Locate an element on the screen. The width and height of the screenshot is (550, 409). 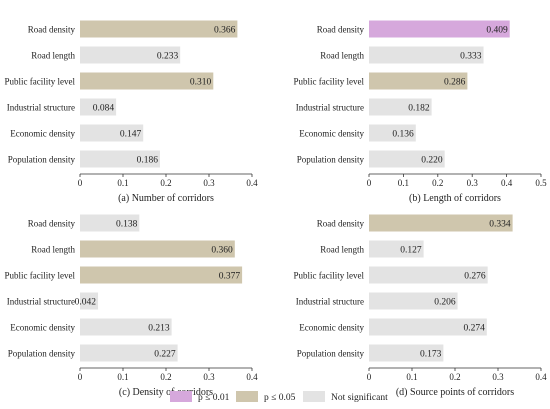
legend-swatch-p001 is located at coordinates (181, 396).